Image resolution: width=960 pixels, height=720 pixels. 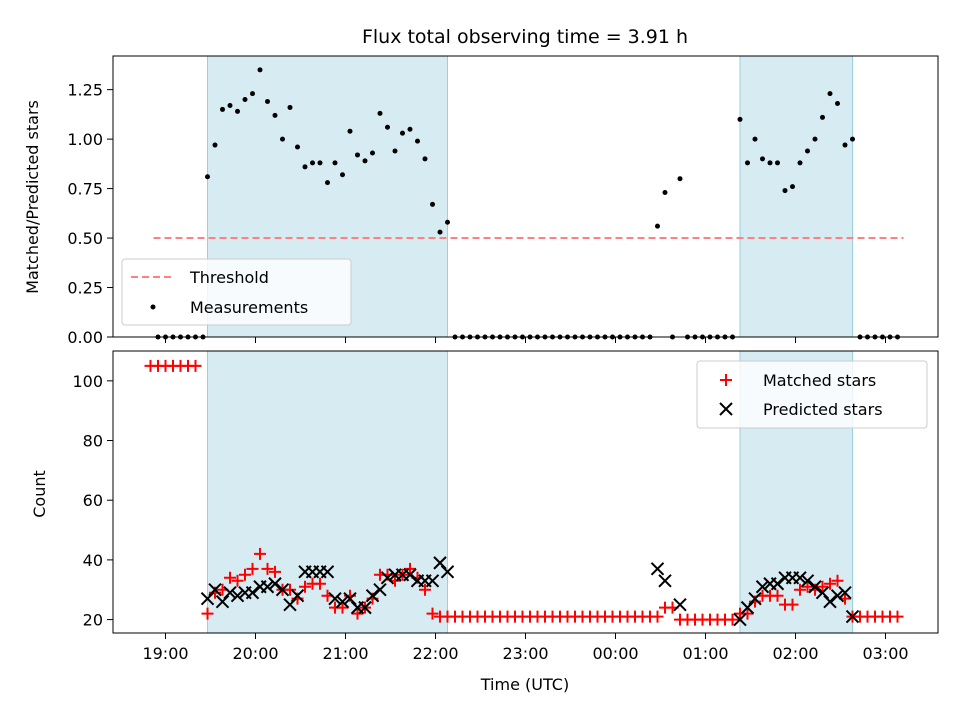 What do you see at coordinates (85, 189) in the screenshot?
I see `top-y-tick-label: 0.75` at bounding box center [85, 189].